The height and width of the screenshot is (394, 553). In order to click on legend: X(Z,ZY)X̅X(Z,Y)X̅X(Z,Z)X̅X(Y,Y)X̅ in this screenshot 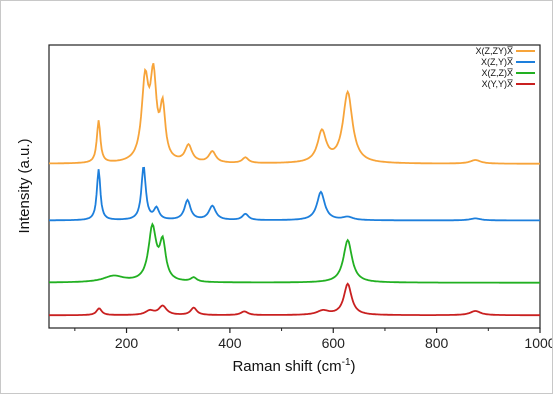, I will do `click(505, 67)`.